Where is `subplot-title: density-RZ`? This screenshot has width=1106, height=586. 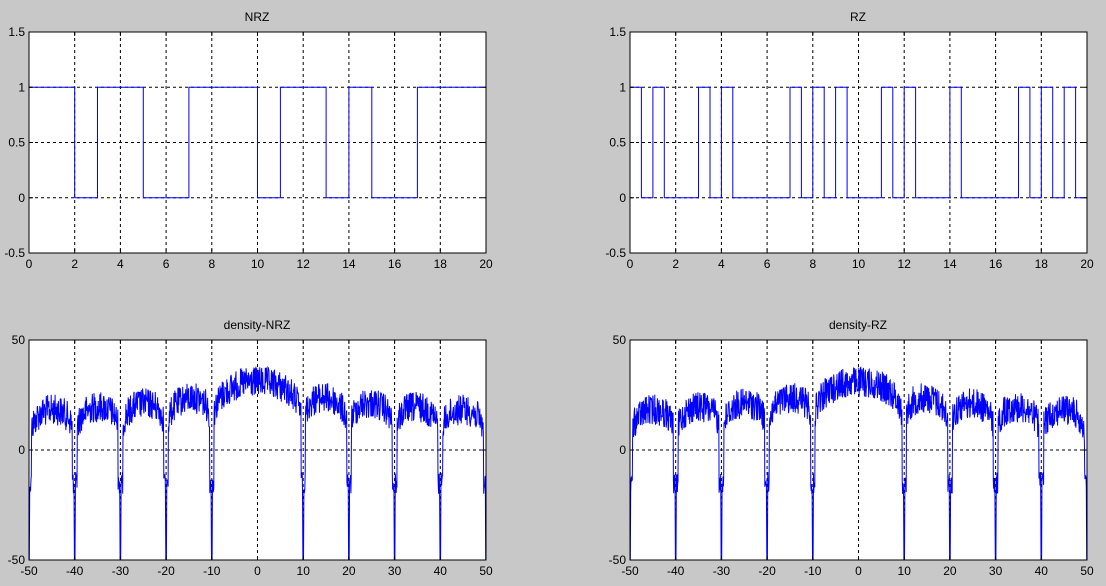 subplot-title: density-RZ is located at coordinates (858, 325).